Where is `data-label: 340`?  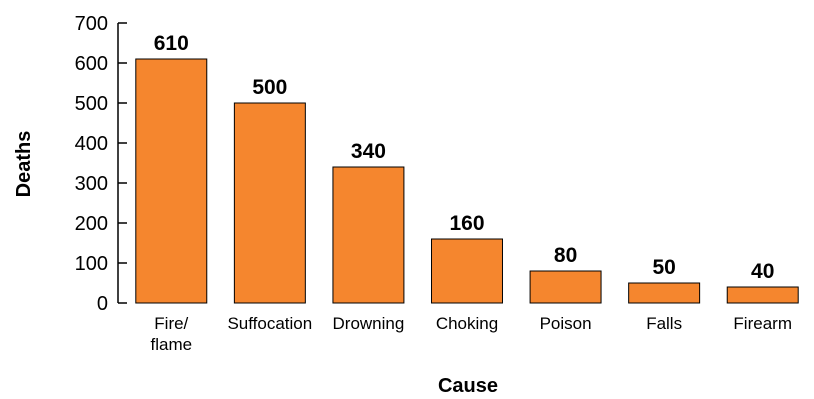
data-label: 340 is located at coordinates (368, 151).